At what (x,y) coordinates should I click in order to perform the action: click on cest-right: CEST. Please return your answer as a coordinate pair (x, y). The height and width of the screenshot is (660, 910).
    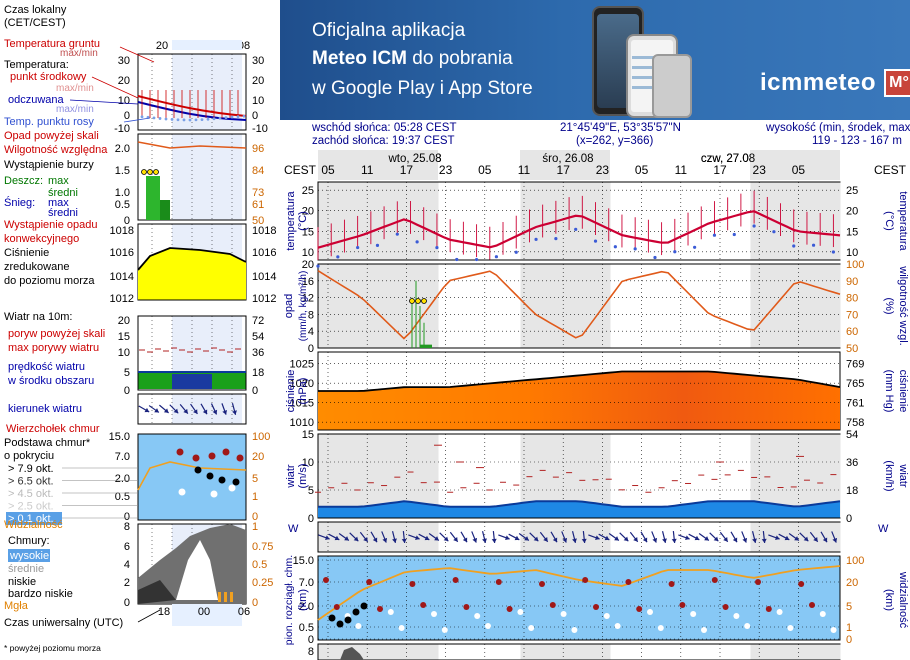
    Looking at the image, I should click on (890, 170).